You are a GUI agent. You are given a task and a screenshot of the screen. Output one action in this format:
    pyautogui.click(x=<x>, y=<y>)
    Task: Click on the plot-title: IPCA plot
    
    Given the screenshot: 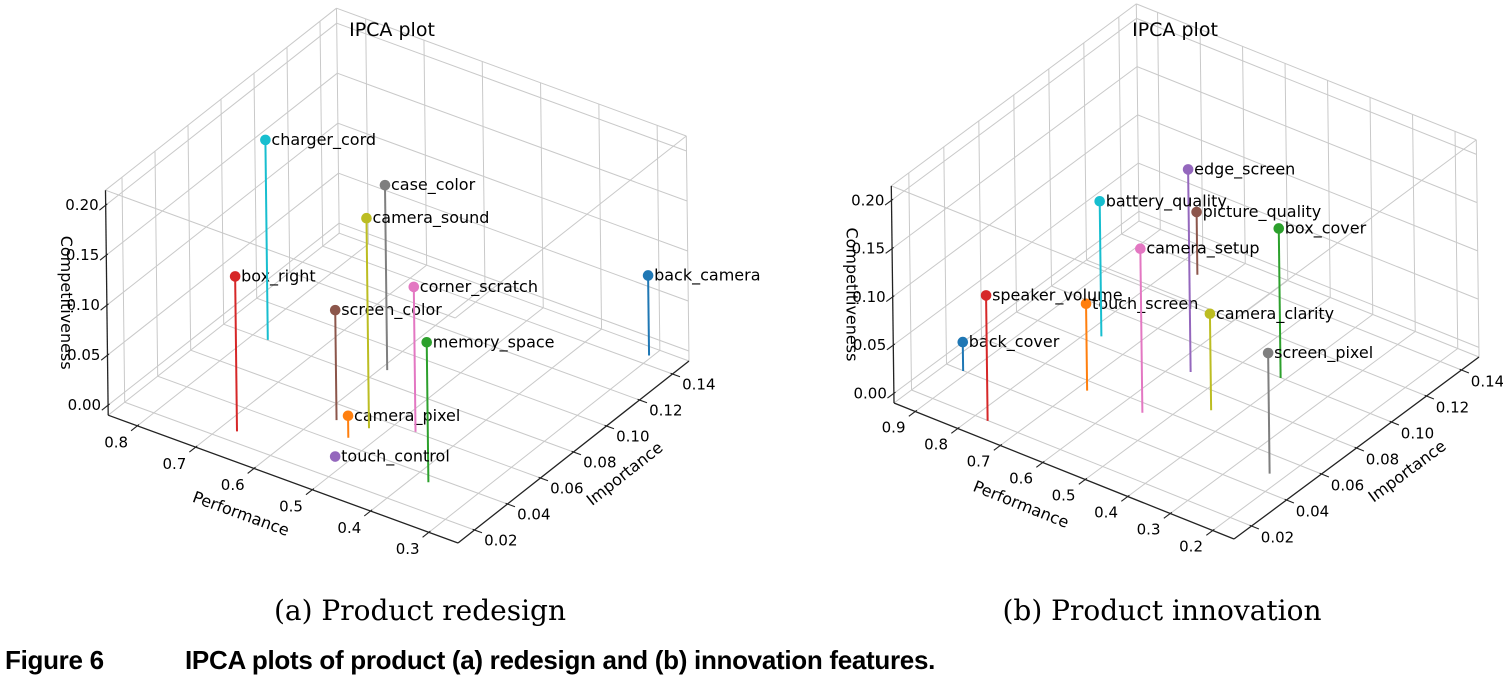 What is the action you would take?
    pyautogui.click(x=392, y=30)
    